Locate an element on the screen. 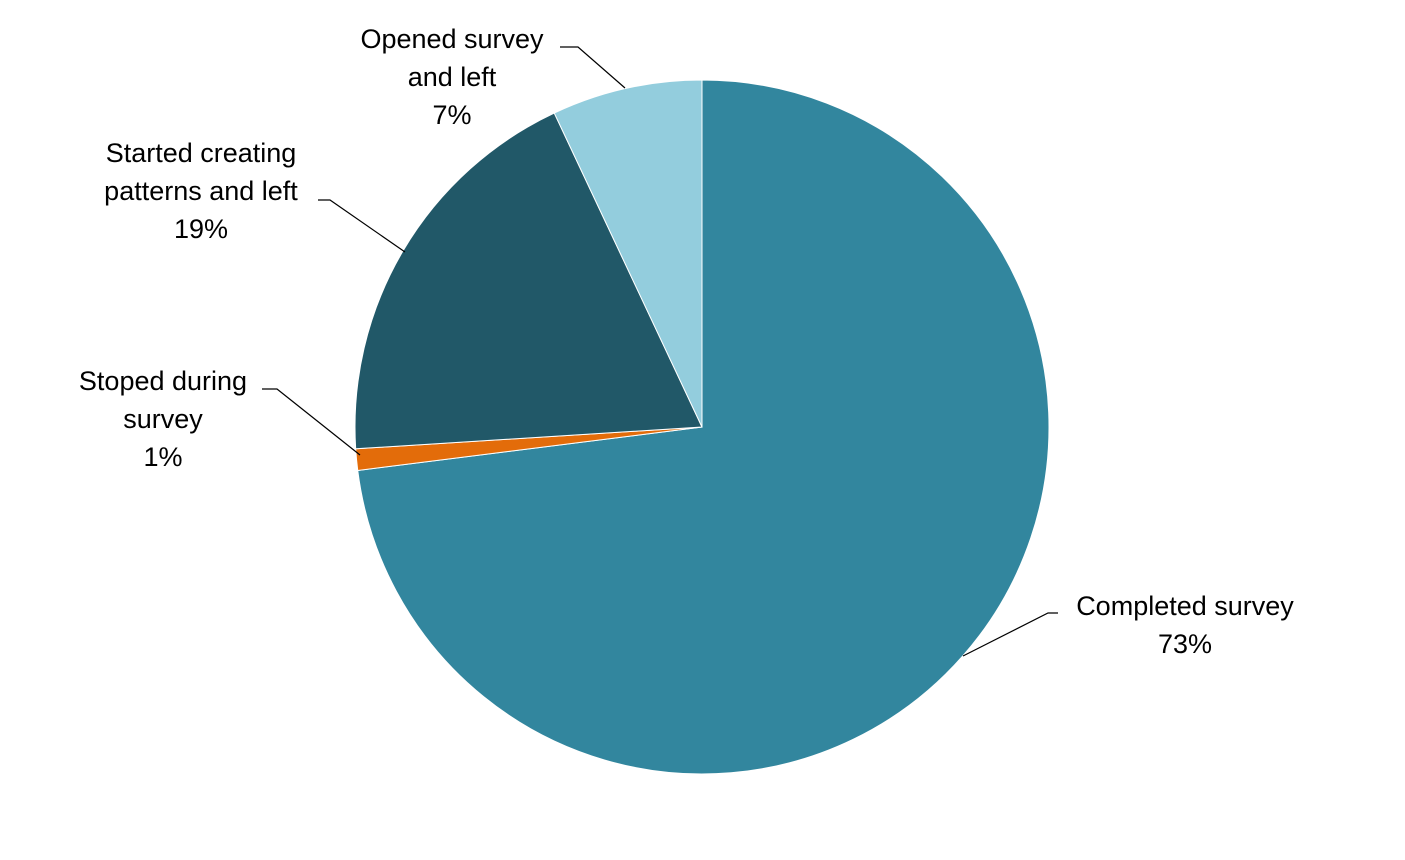 The image size is (1405, 860). data-label-percent: 7% is located at coordinates (451, 115).